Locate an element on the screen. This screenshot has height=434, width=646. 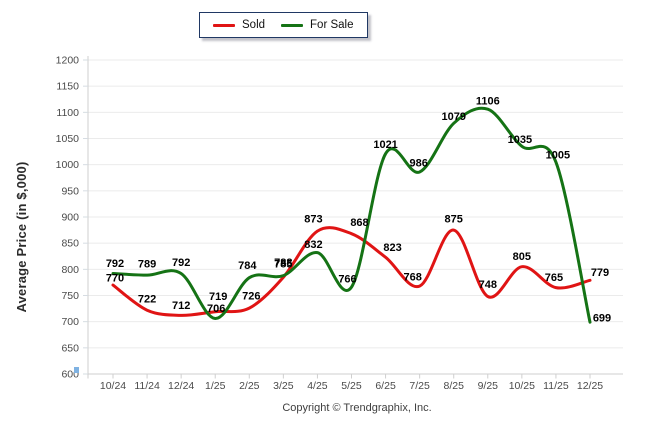
data-label: 875 is located at coordinates (454, 220).